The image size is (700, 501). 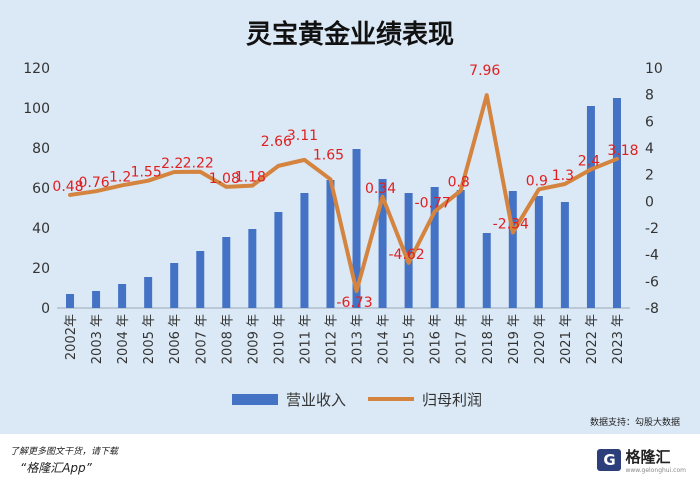 I want to click on y-left-tick-label: 60, so click(x=41, y=189).